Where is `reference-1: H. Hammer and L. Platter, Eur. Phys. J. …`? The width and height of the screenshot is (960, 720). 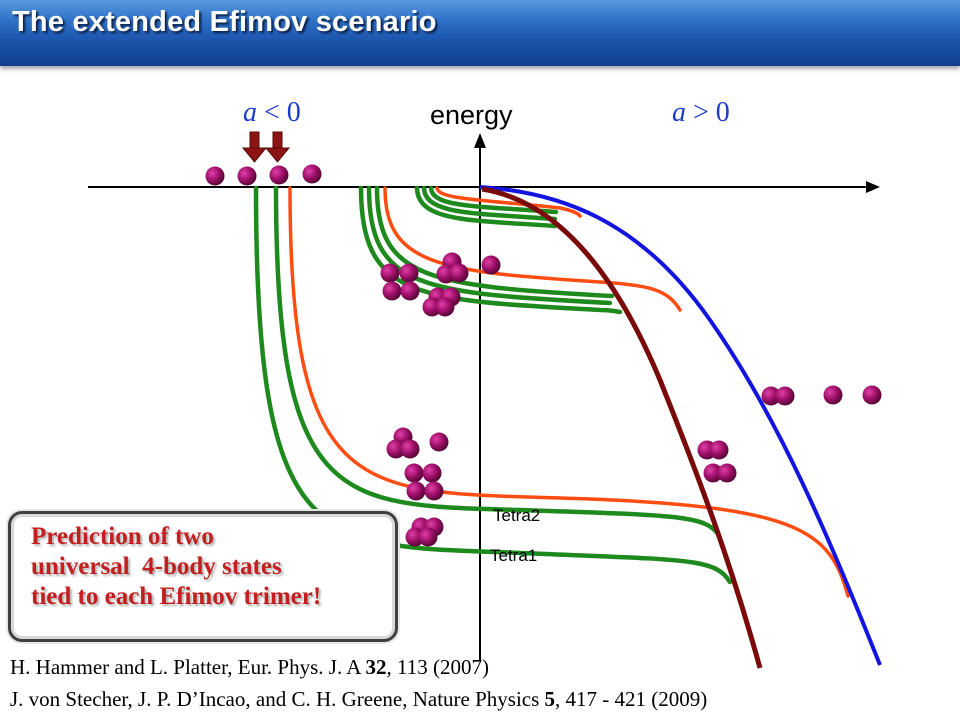 reference-1: H. Hammer and L. Platter, Eur. Phys. J. … is located at coordinates (250, 667).